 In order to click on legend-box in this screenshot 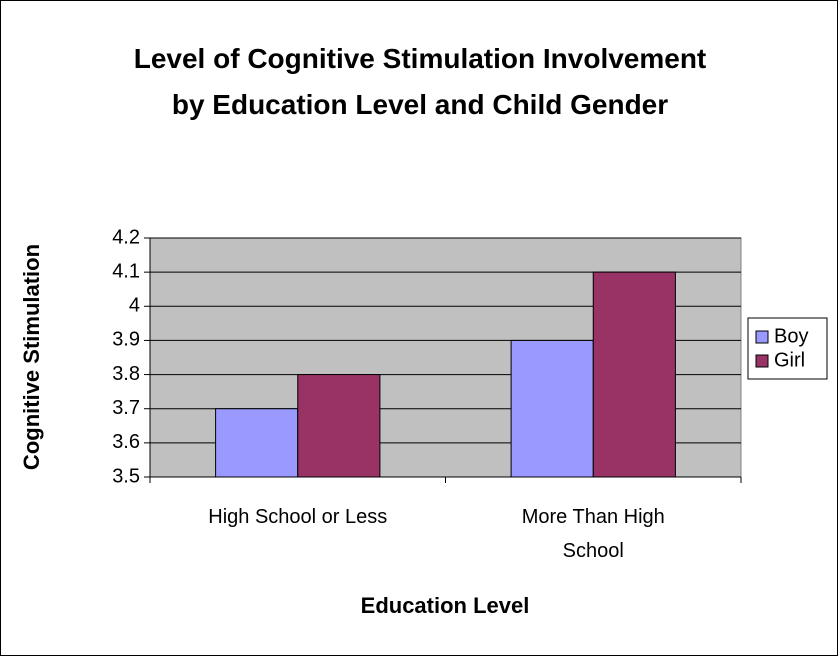, I will do `click(787, 348)`.